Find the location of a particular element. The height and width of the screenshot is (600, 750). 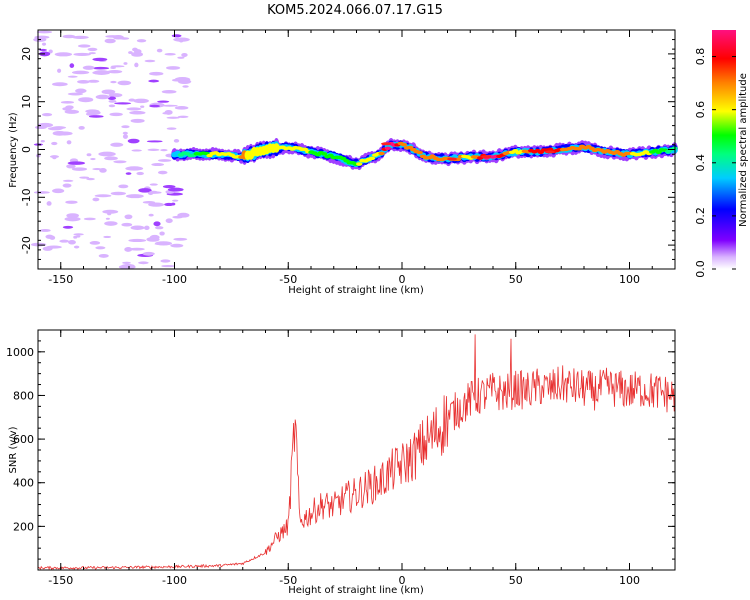

y-tick-label: 10 is located at coordinates (26, 102).